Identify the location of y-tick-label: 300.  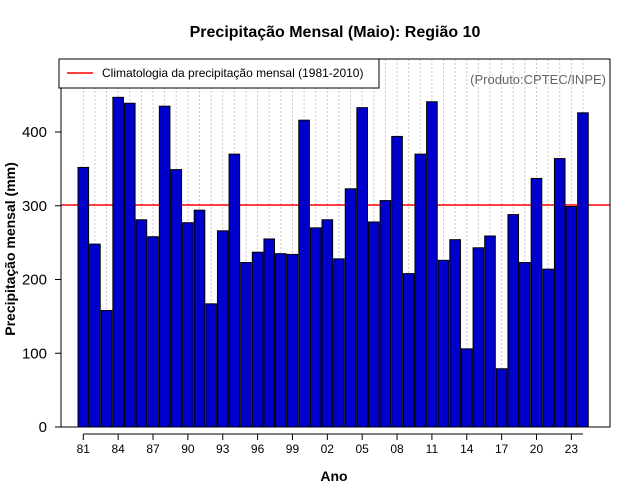
(34, 206).